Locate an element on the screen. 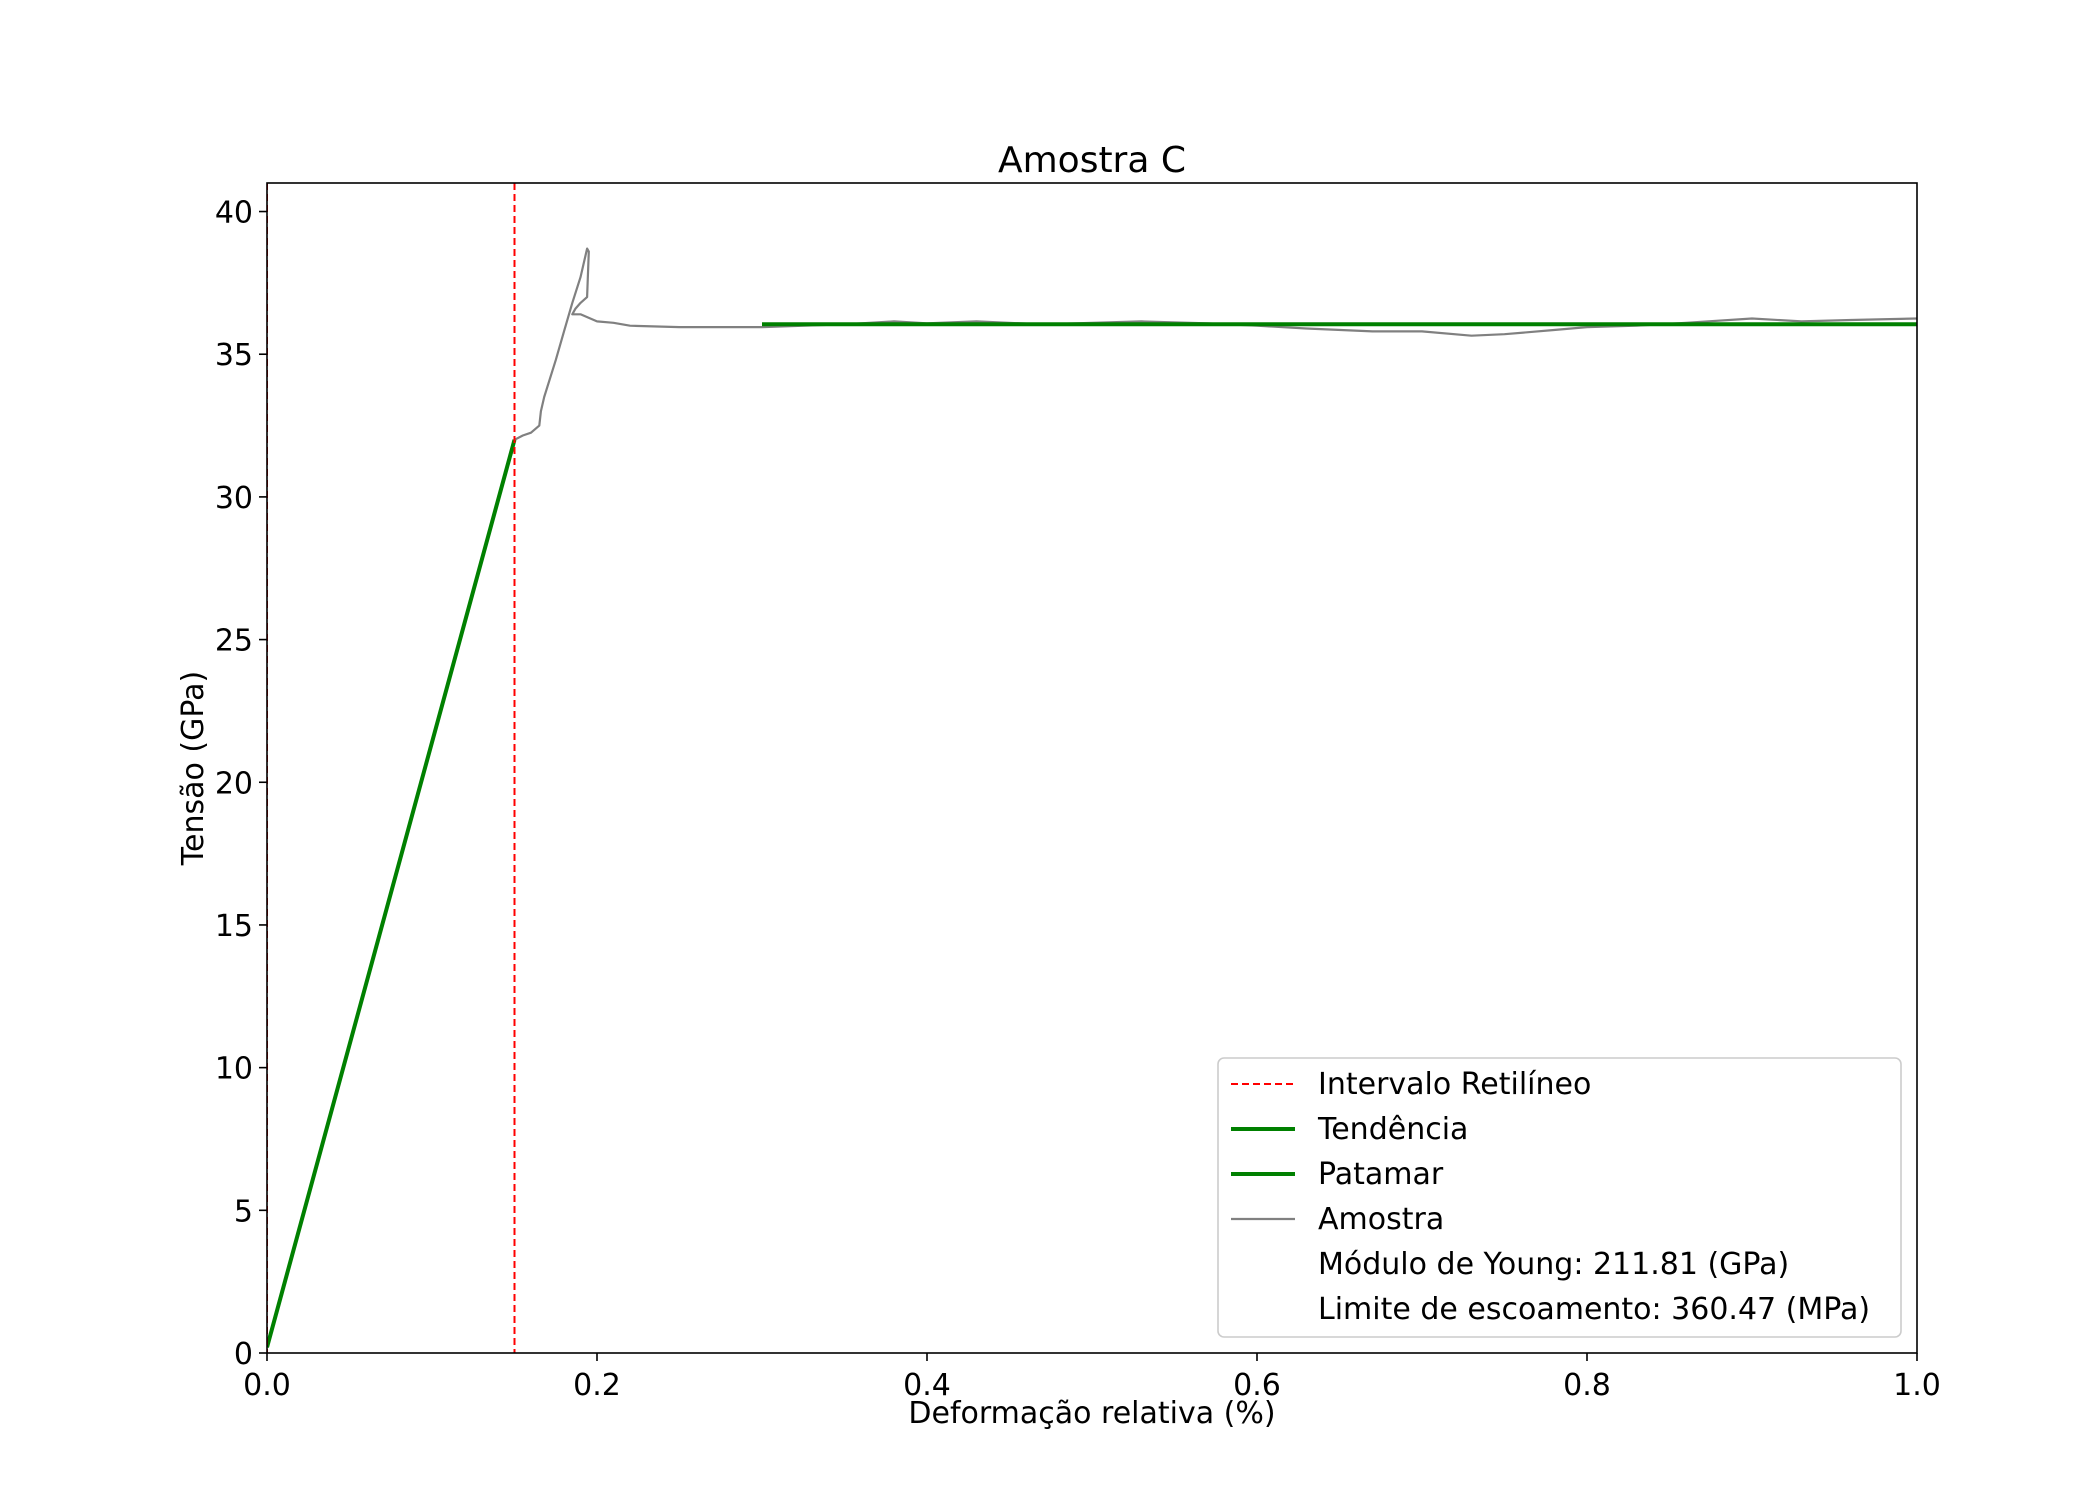 The height and width of the screenshot is (1500, 2100). chart-title: Amostra C is located at coordinates (1092, 160).